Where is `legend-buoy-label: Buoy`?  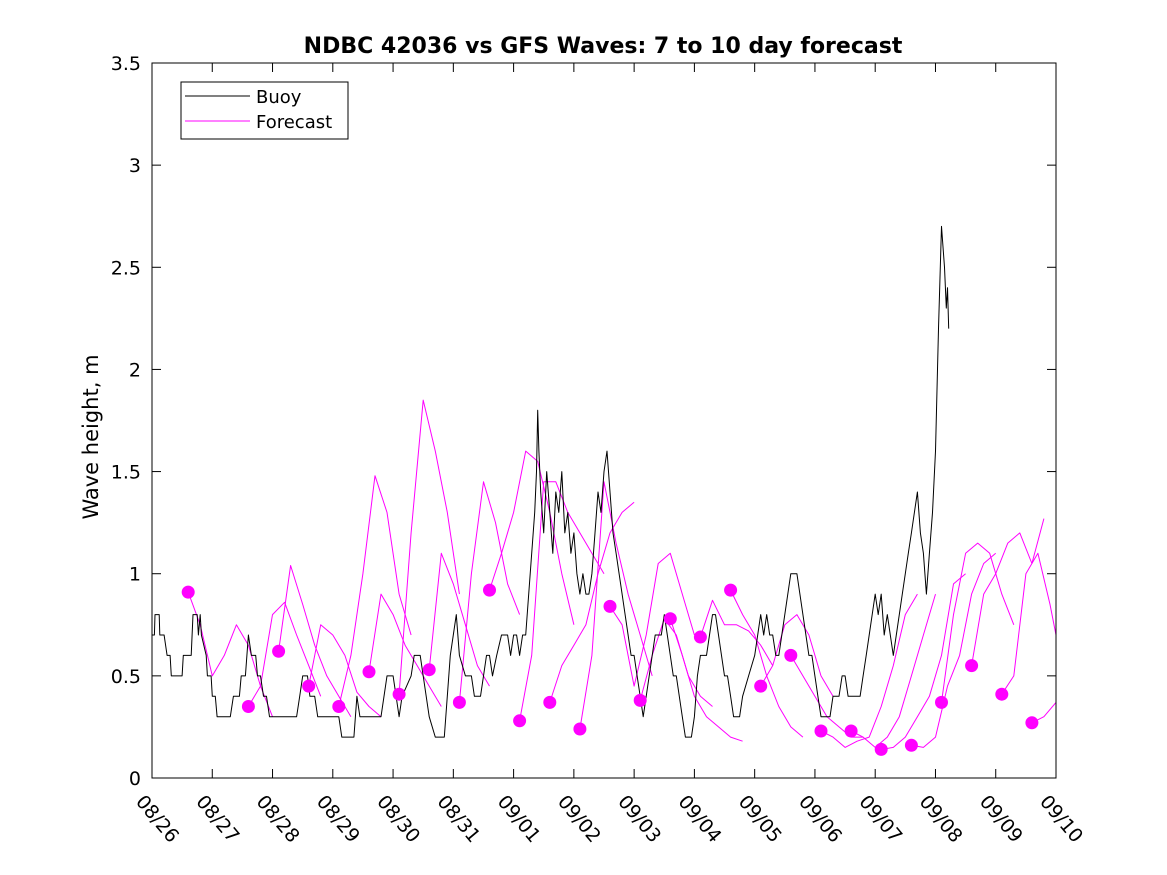 legend-buoy-label: Buoy is located at coordinates (279, 97).